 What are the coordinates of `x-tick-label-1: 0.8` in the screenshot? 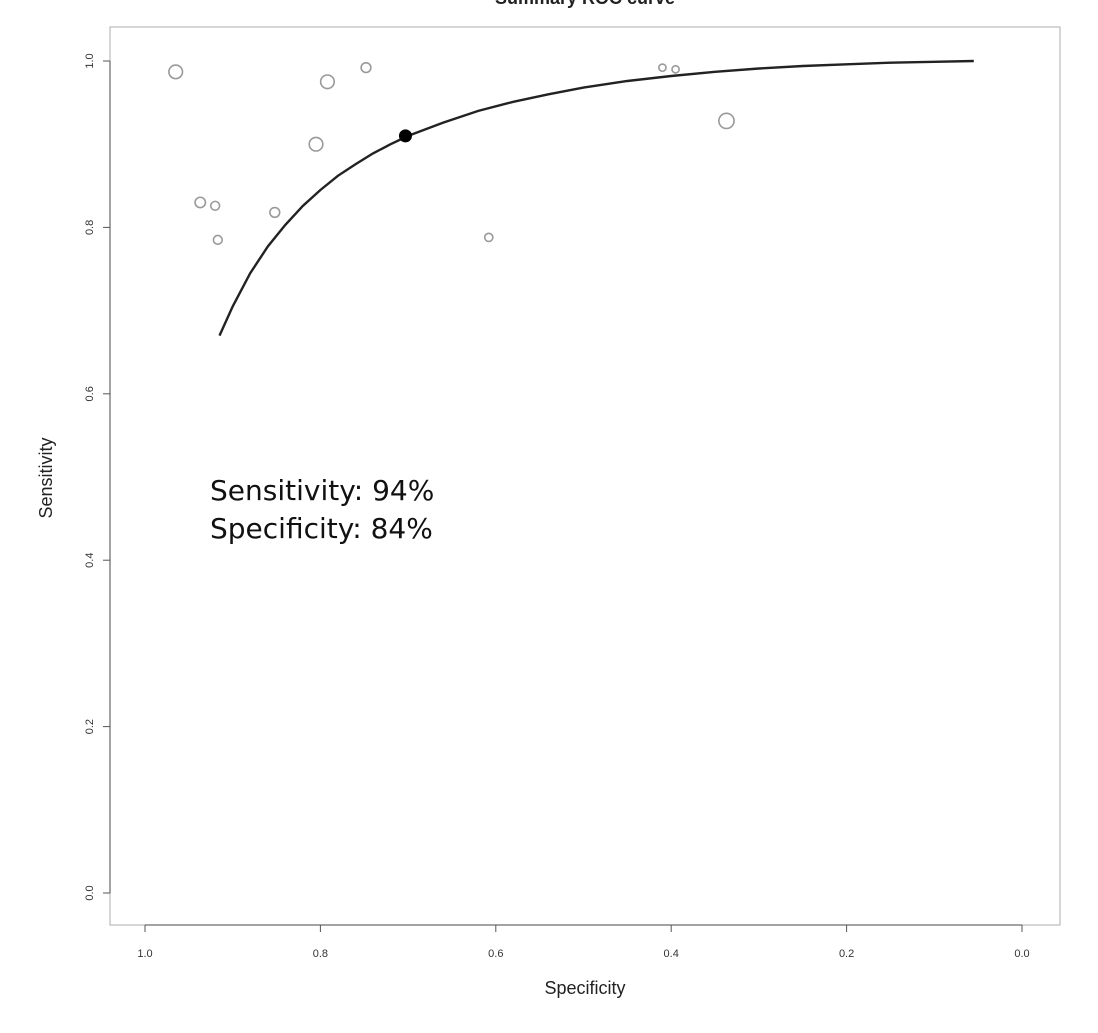 It's located at (320, 954).